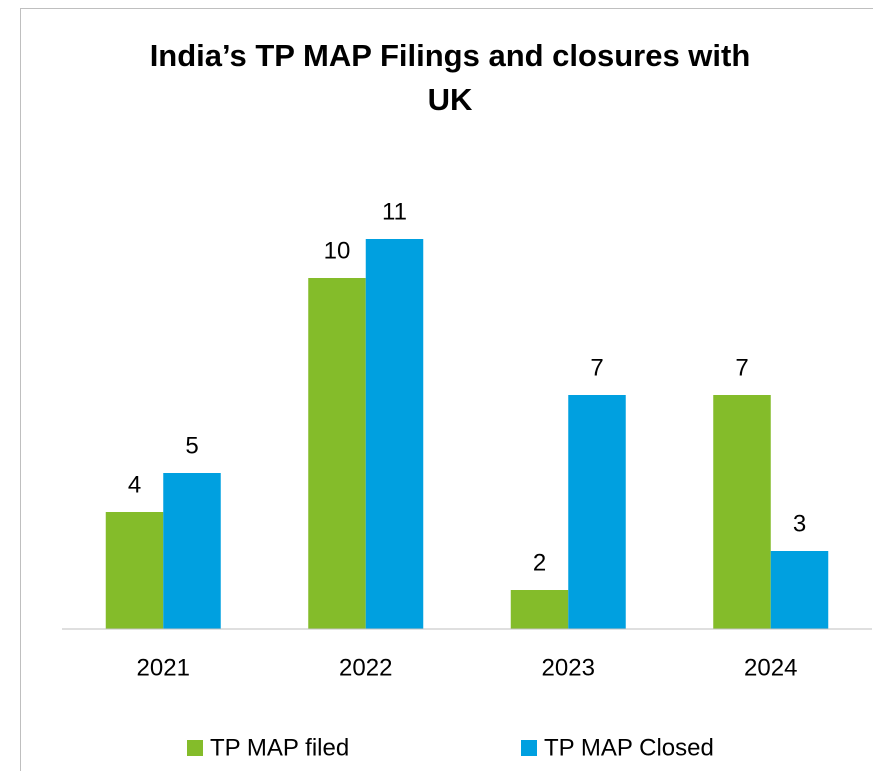  I want to click on legend-label: TP MAP filed, so click(279, 747).